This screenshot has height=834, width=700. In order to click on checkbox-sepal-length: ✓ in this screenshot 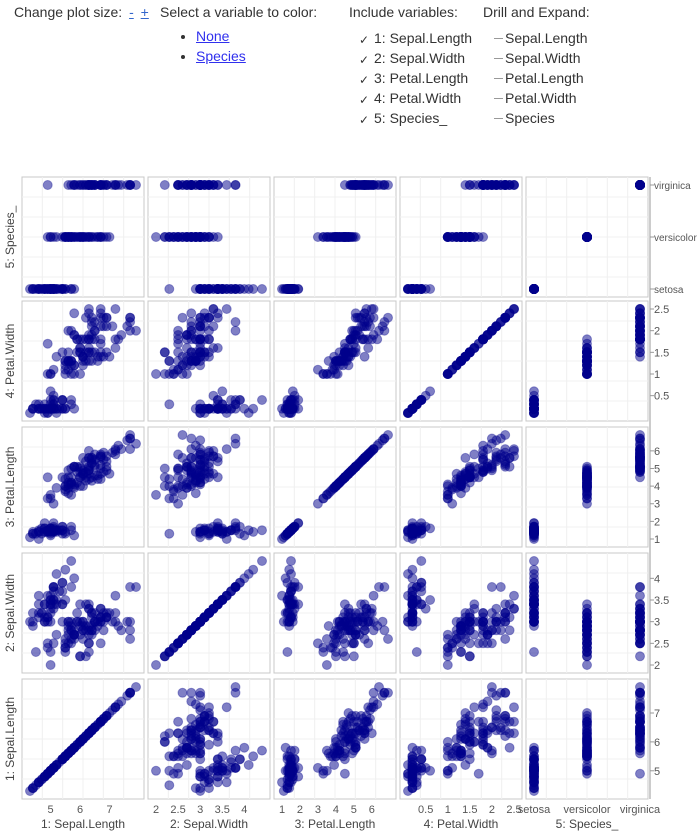, I will do `click(364, 40)`.